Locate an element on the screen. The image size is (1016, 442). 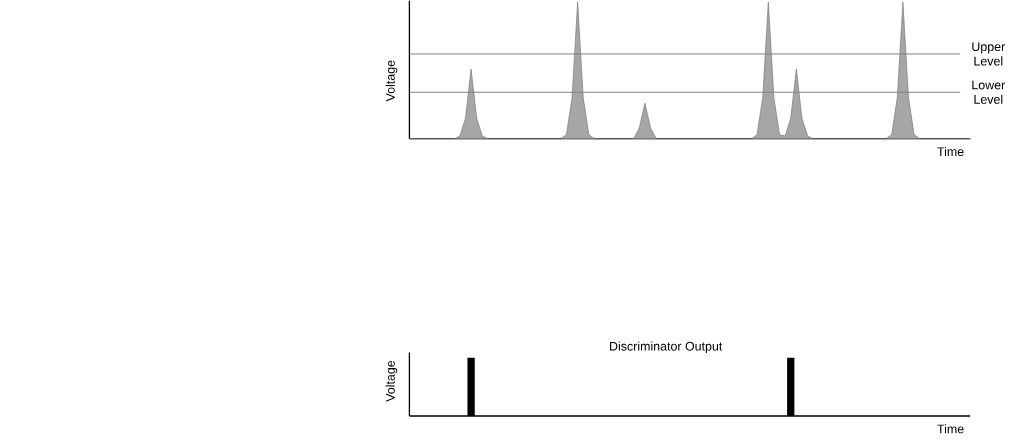
chart-title: Discriminator Output is located at coordinates (666, 347).